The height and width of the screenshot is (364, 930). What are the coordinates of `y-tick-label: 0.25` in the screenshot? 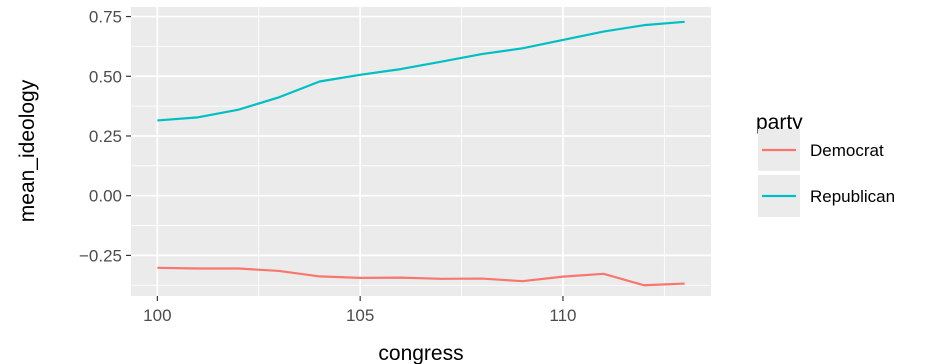 It's located at (105, 136).